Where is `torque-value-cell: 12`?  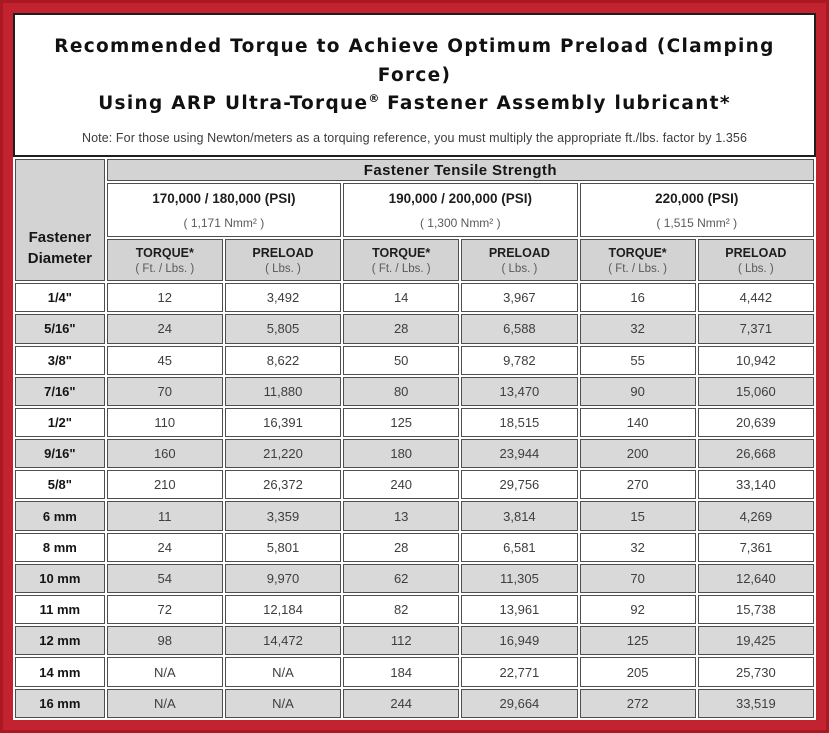
torque-value-cell: 12 is located at coordinates (164, 298).